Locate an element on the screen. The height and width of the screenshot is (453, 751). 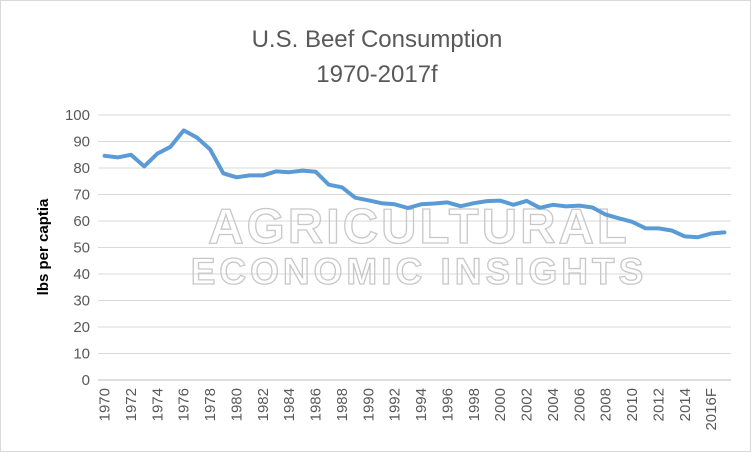
x-tick-label: 1988 is located at coordinates (342, 404).